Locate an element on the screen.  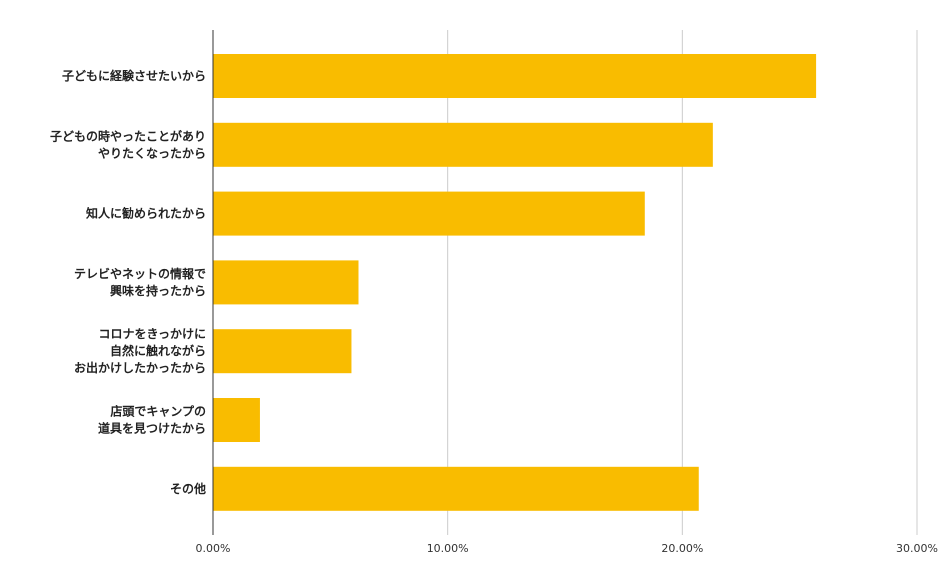
x-tick-label: 30.00% is located at coordinates (917, 548).